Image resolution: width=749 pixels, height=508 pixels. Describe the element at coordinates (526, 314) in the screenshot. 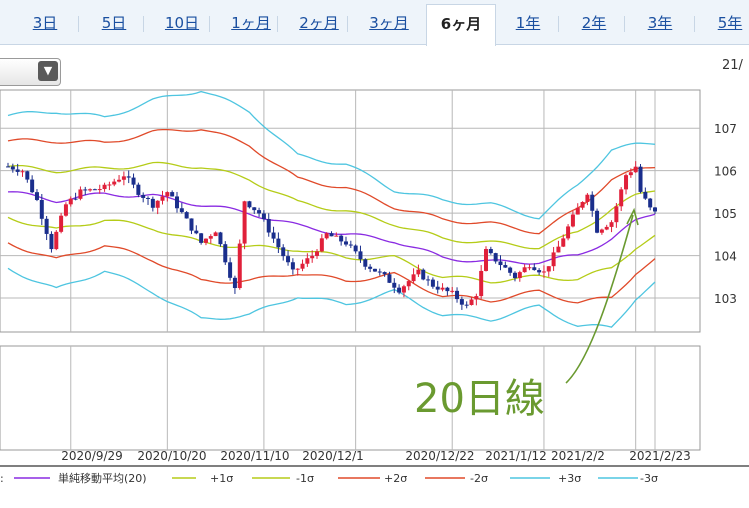

I see `annotation-group: 20日線` at that location.